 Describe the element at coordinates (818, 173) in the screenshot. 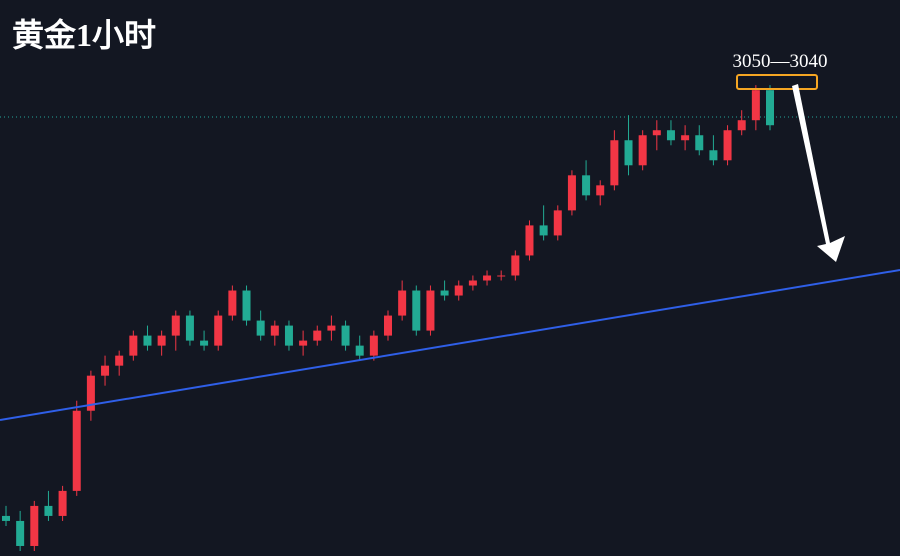

I see `arrow` at that location.